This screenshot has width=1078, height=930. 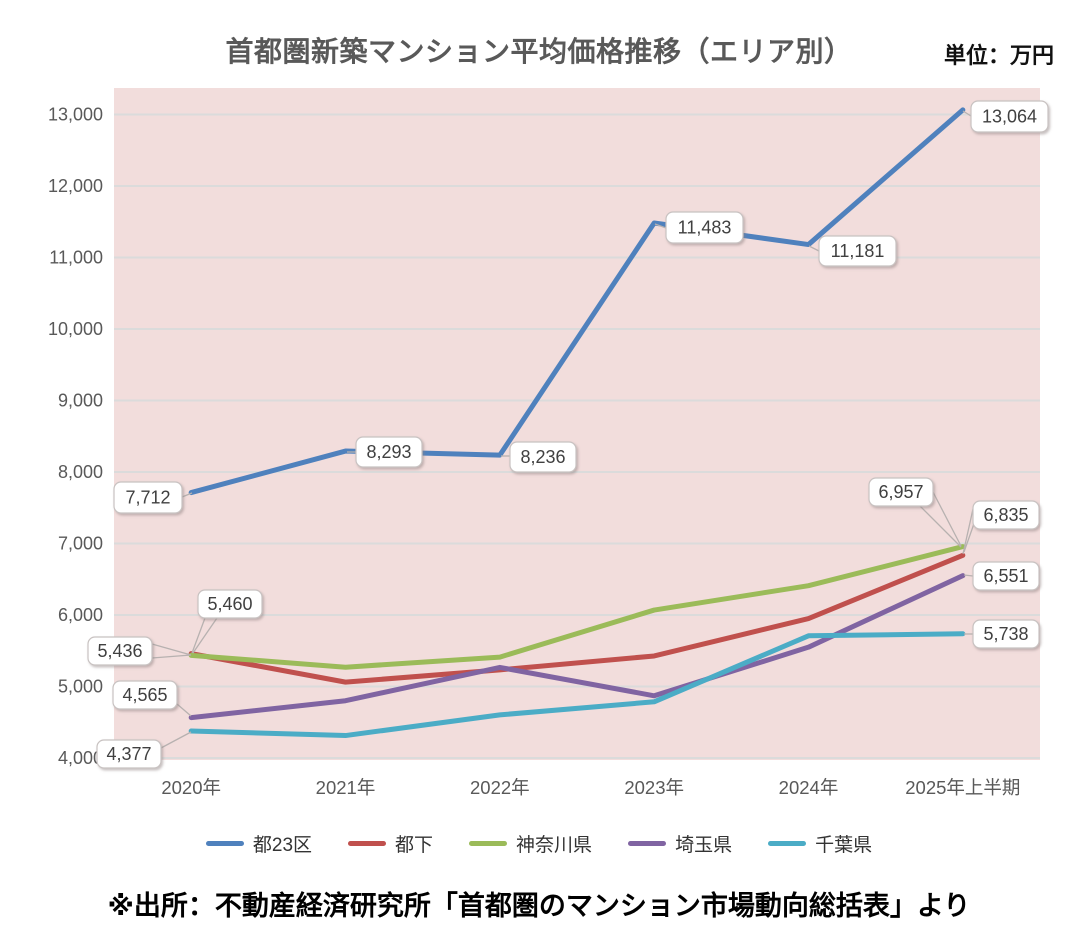 What do you see at coordinates (75, 186) in the screenshot?
I see `y-tick-label: 12,000` at bounding box center [75, 186].